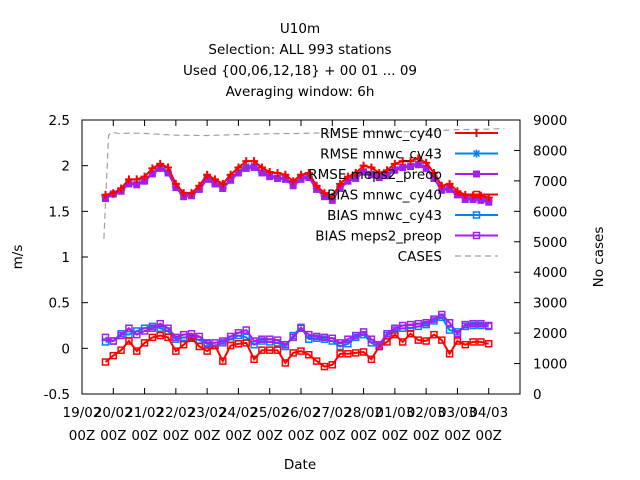  What do you see at coordinates (332, 413) in the screenshot?
I see `x-tick-label-date: 27/02` at bounding box center [332, 413].